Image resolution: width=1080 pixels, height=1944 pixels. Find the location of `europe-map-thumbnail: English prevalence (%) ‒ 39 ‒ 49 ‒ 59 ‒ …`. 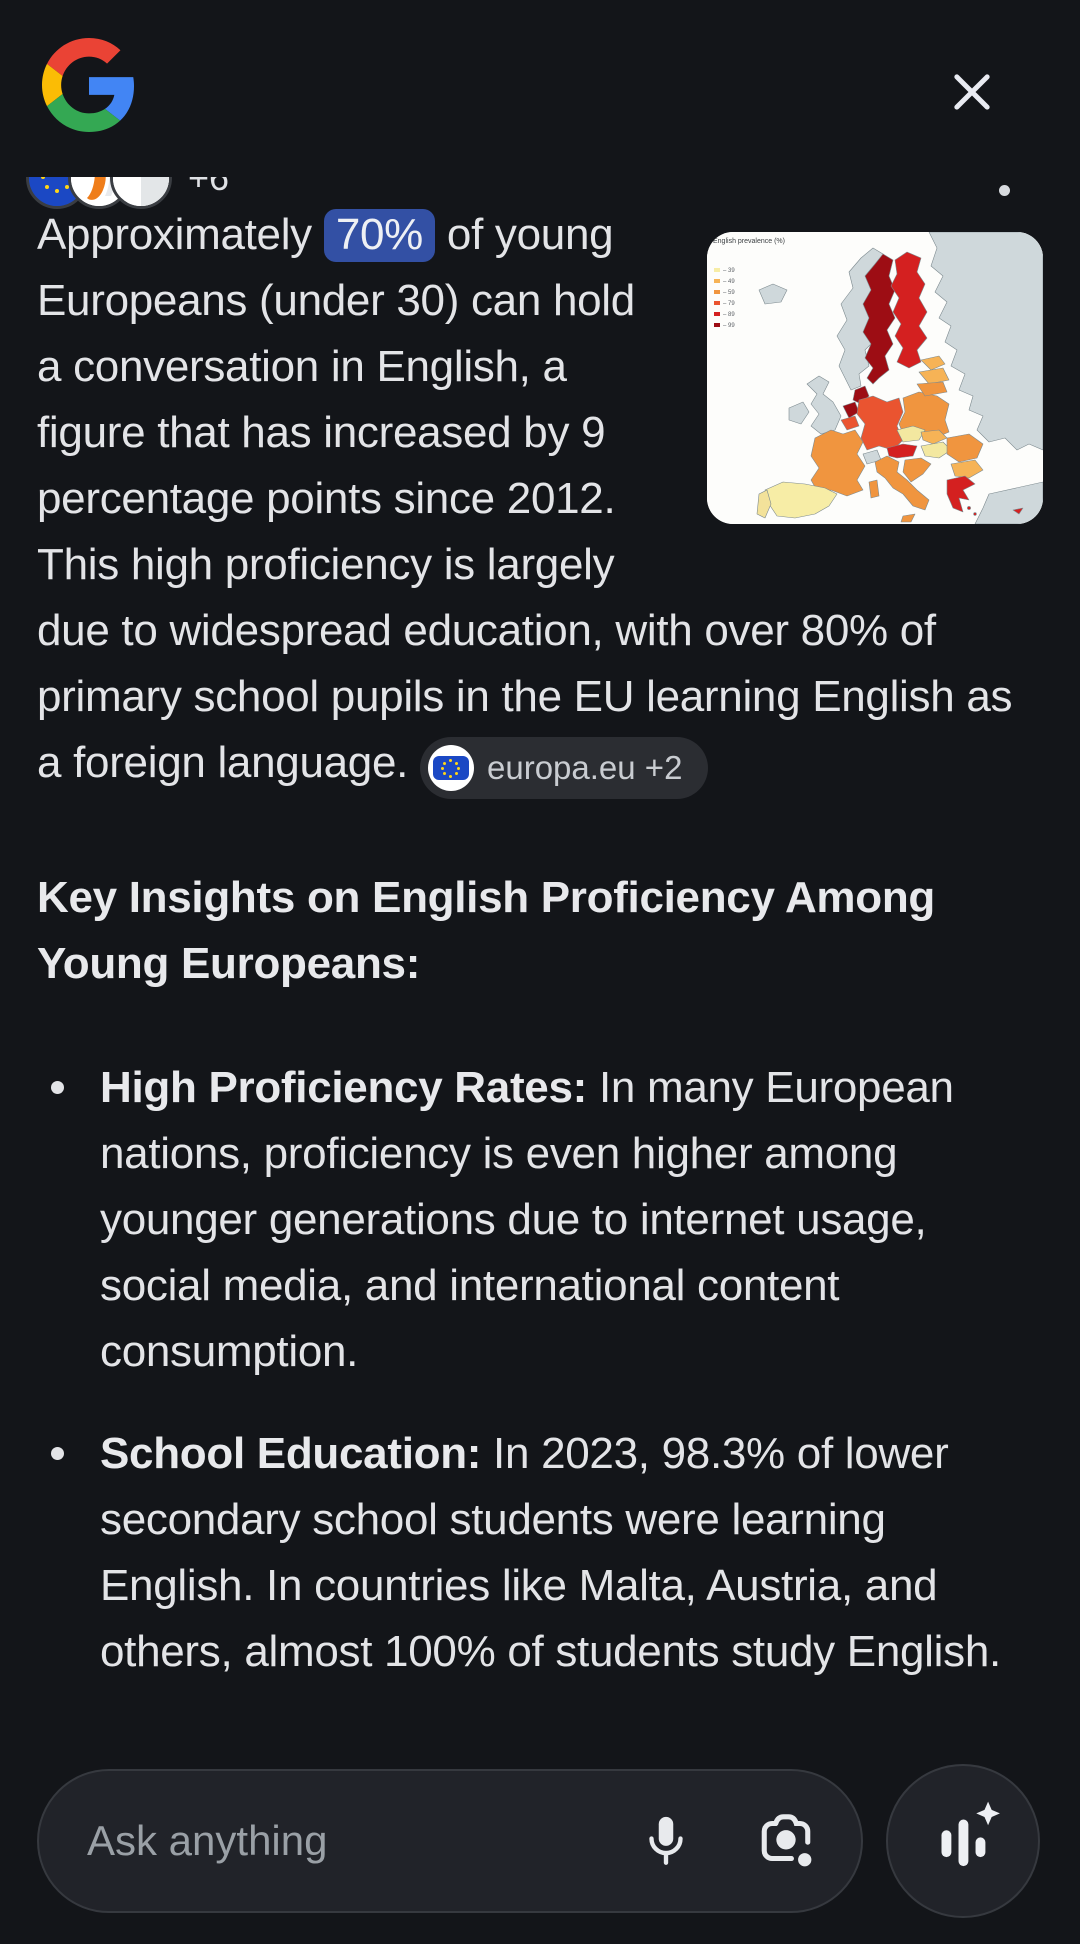

europe-map-thumbnail: English prevalence (%) ‒ 39 ‒ 49 ‒ 59 ‒ … is located at coordinates (875, 378).